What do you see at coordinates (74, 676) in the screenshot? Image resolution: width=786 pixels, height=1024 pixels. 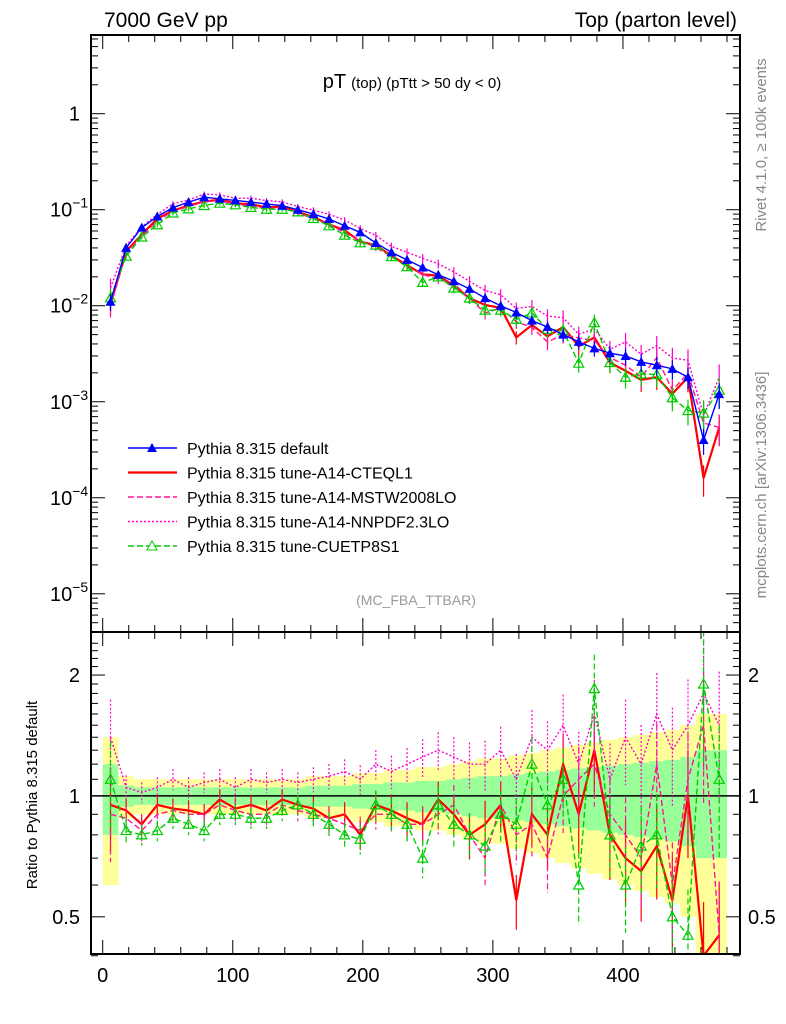 I see `ratio-y-tick-label-left: 2` at bounding box center [74, 676].